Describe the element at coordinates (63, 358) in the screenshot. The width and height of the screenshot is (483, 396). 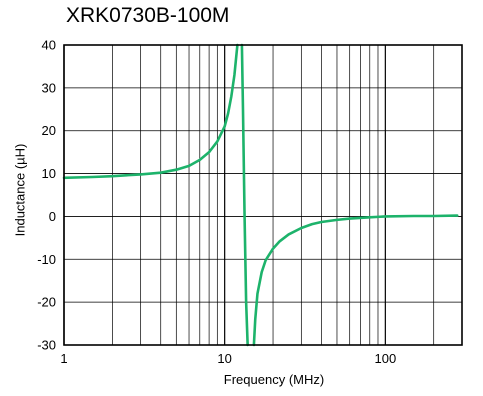
I see `x-tick-label: 1` at that location.